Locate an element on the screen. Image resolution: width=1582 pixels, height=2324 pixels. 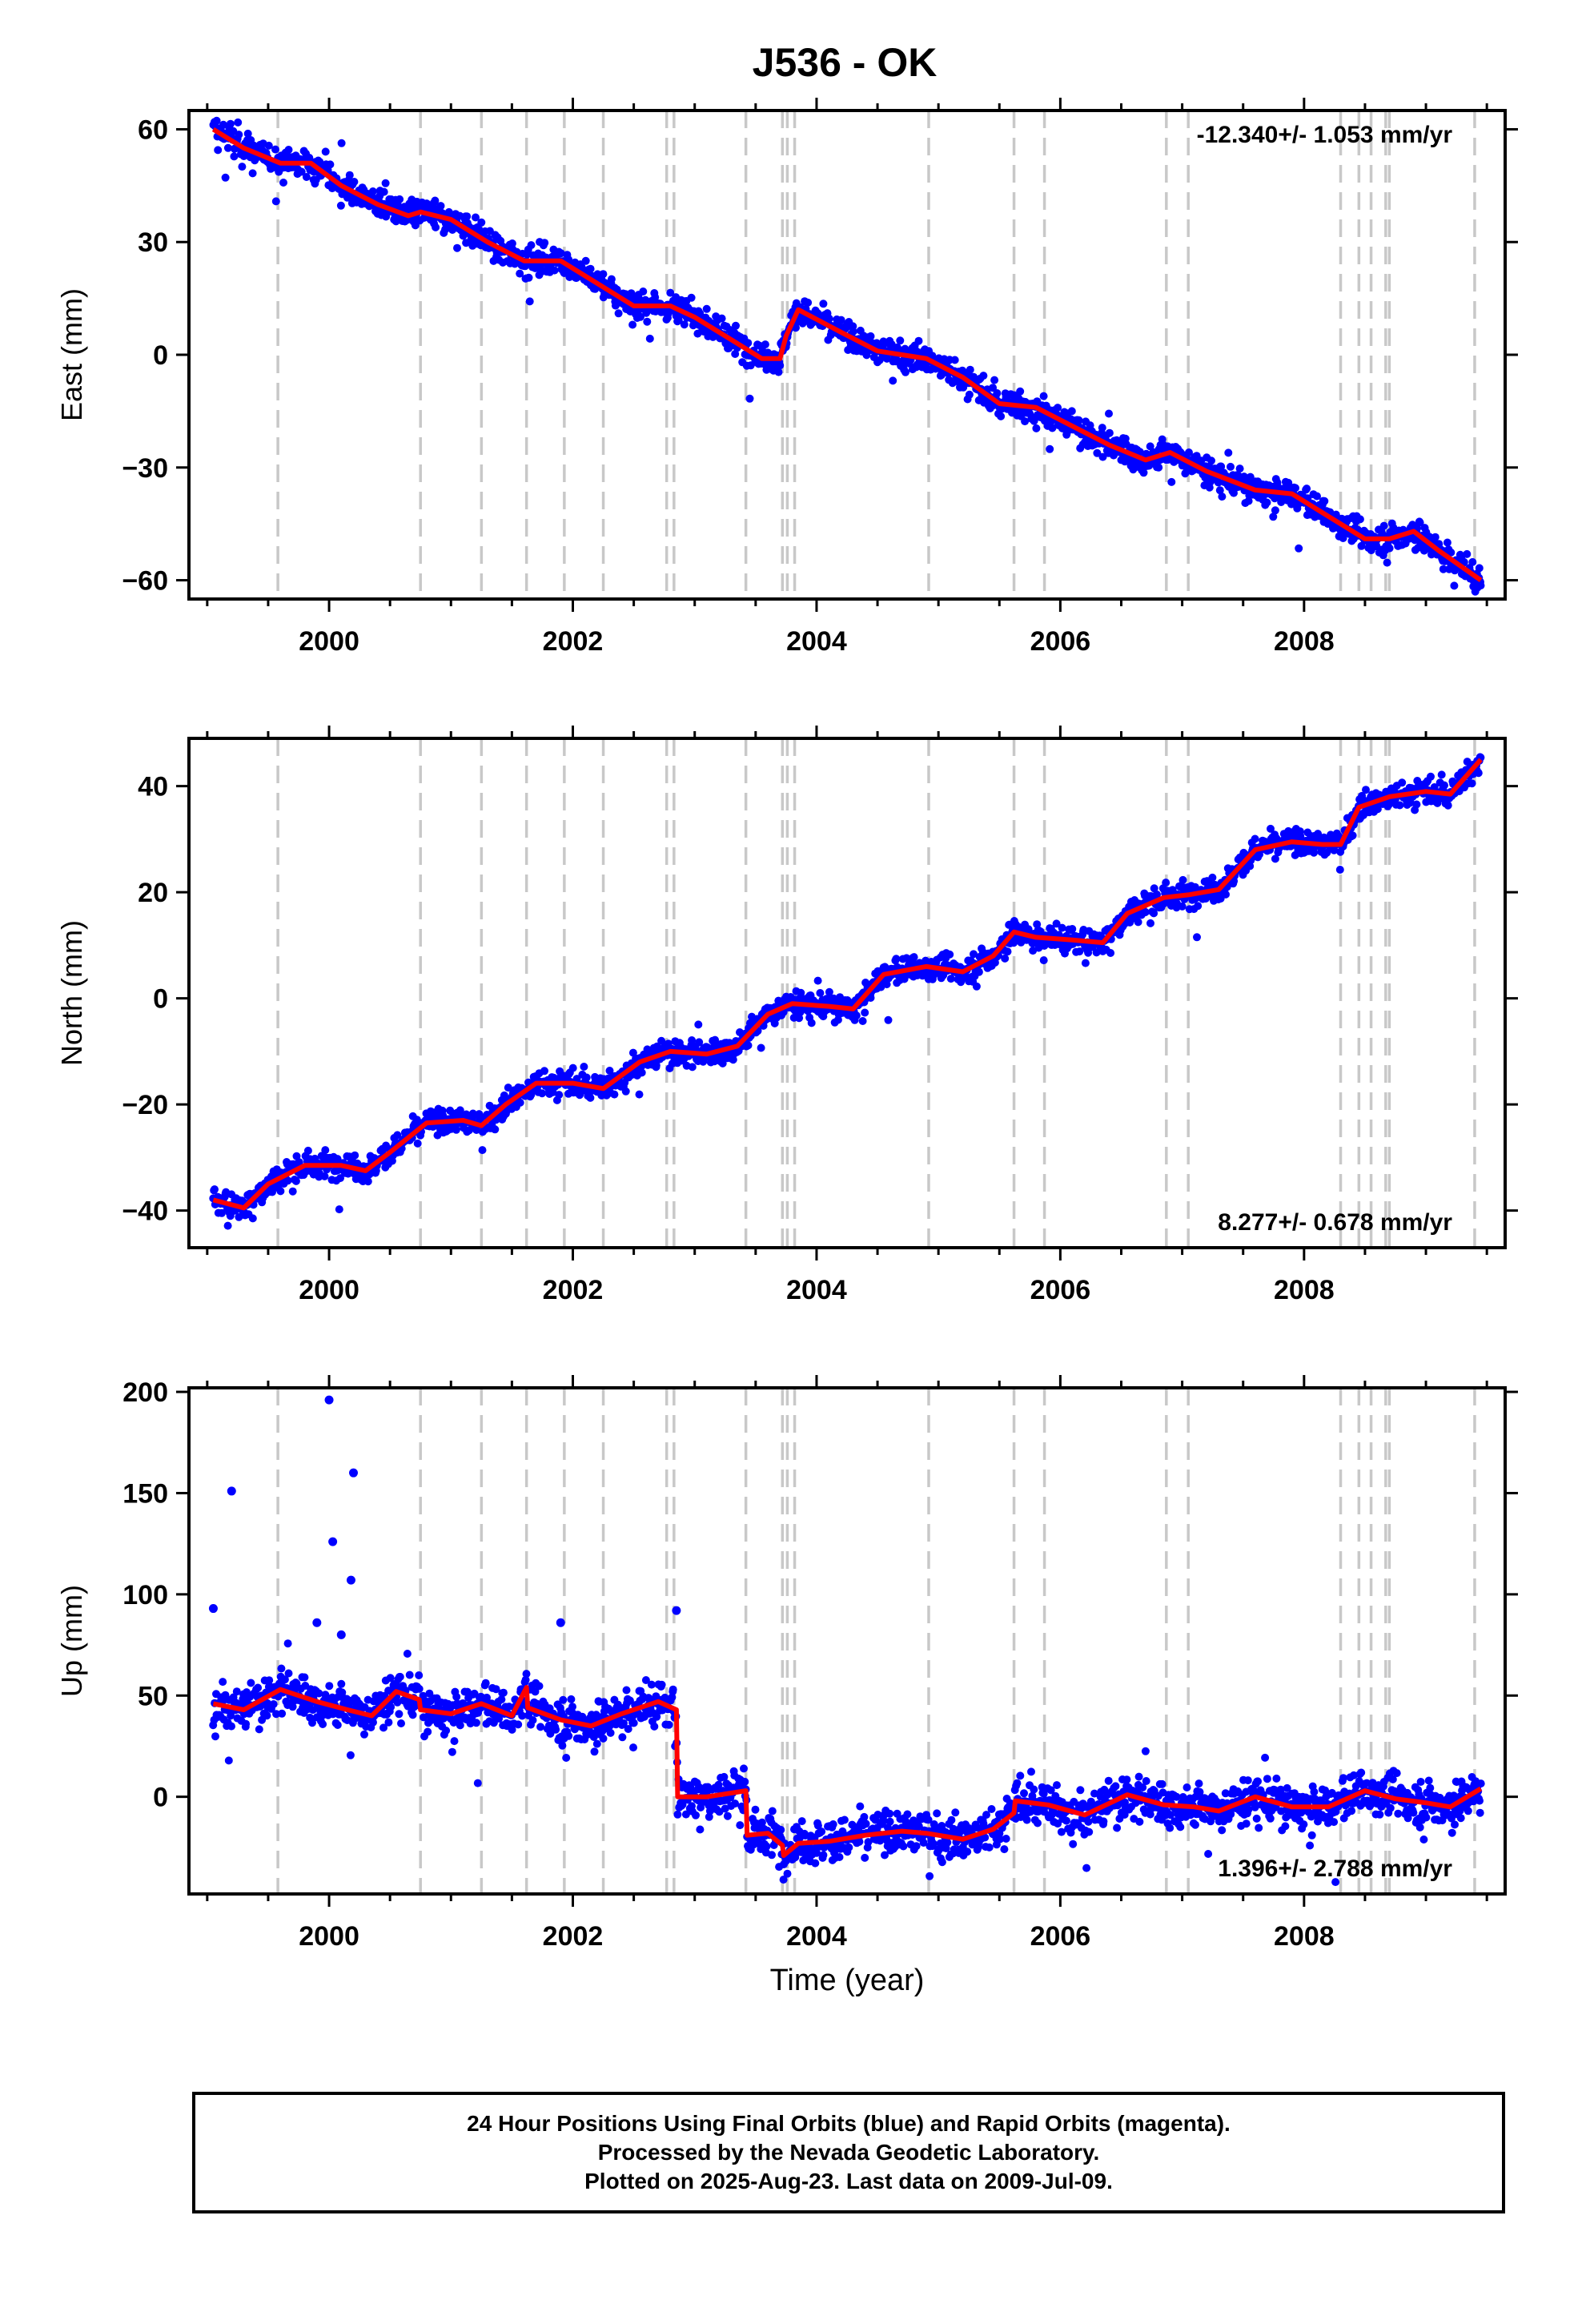
x-tick-label: 2002 is located at coordinates (574, 641).